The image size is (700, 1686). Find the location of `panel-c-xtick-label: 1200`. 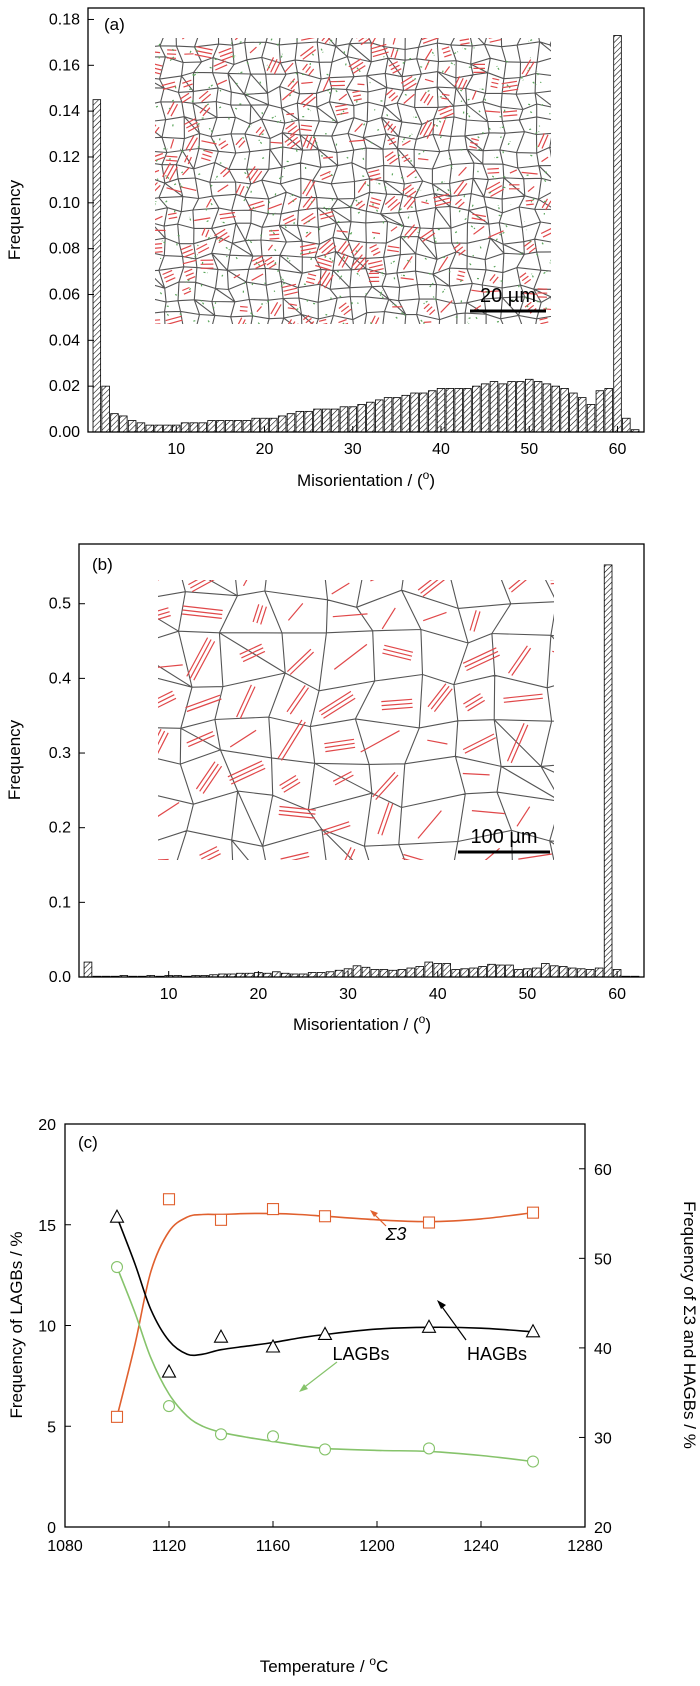

panel-c-xtick-label: 1200 is located at coordinates (377, 1546).